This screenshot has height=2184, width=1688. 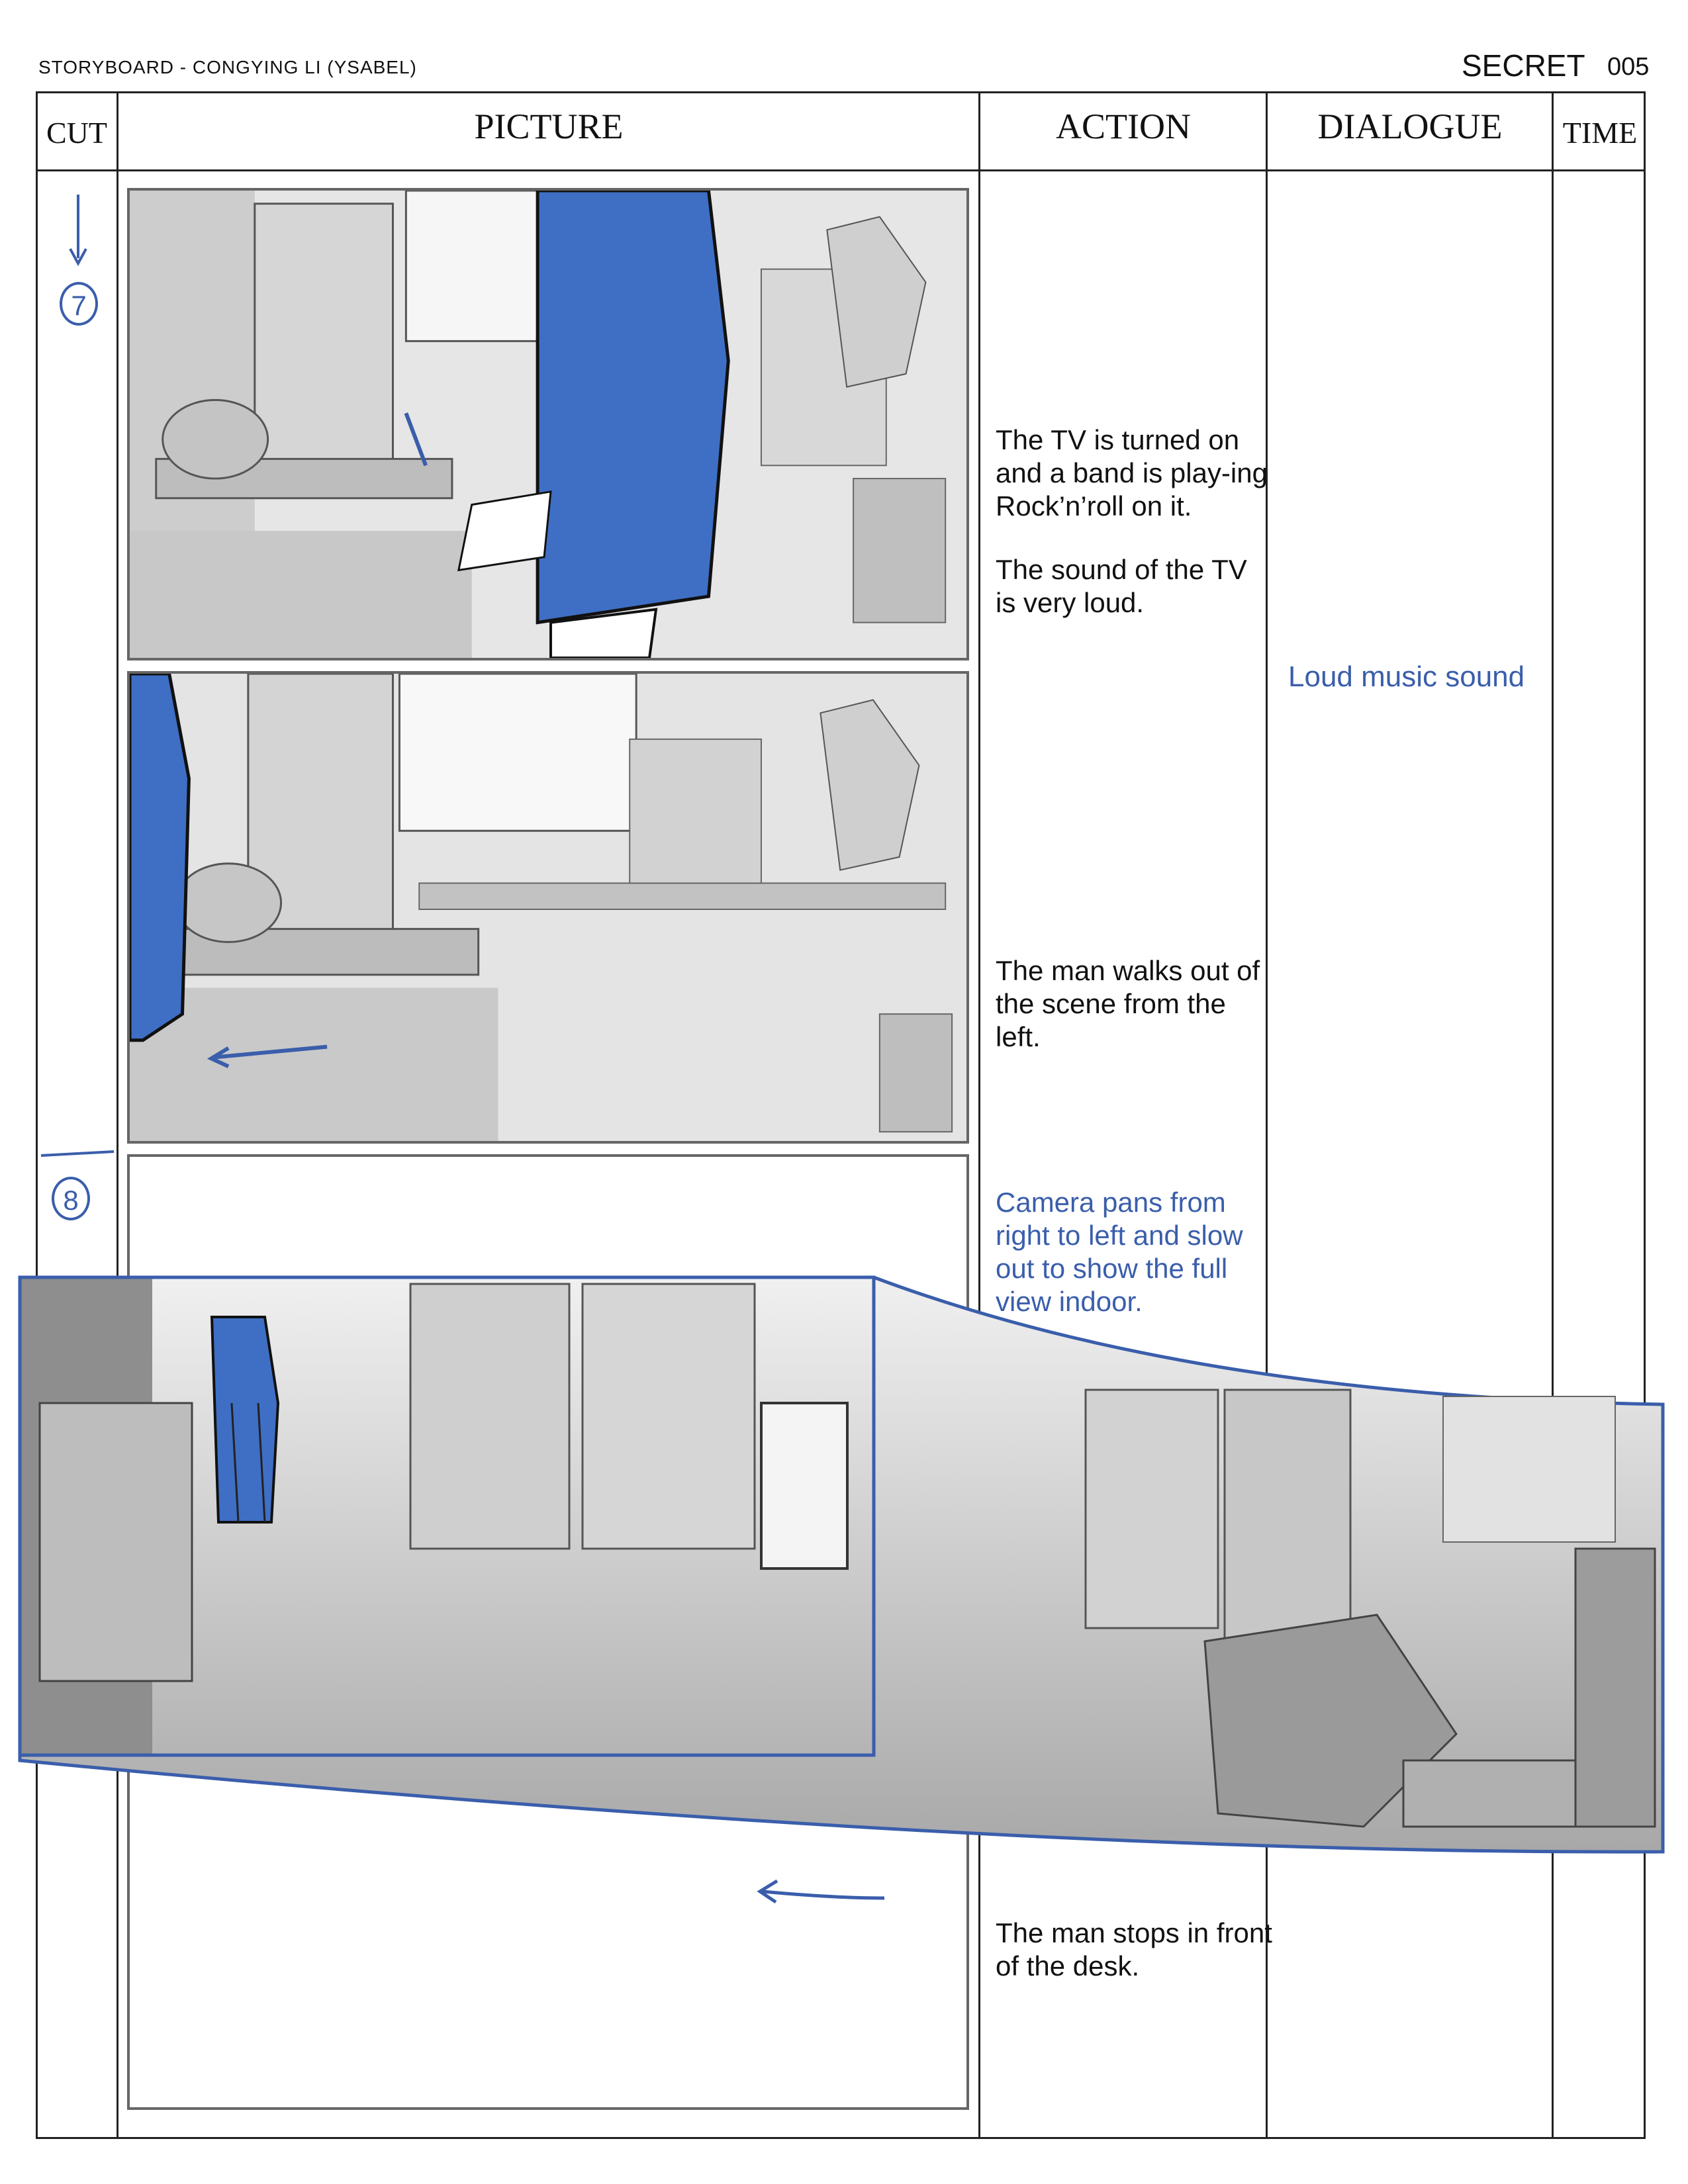 I want to click on column-header-action: ACTION, so click(x=1123, y=127).